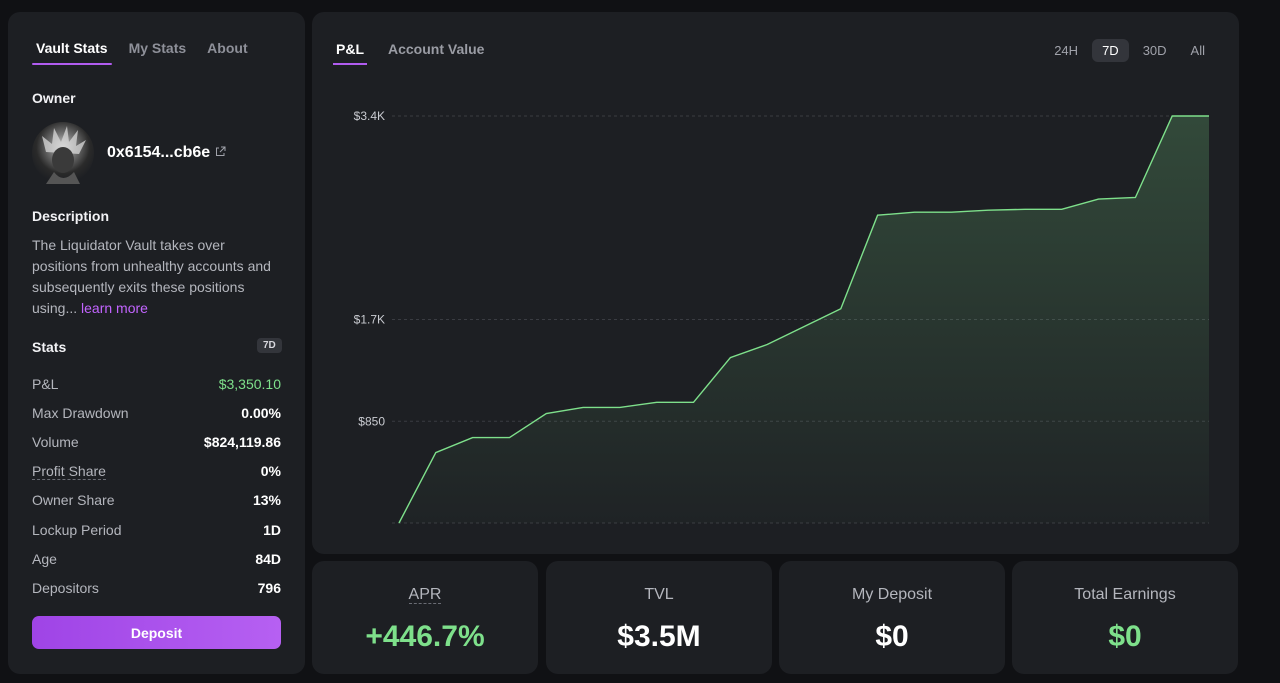 This screenshot has height=683, width=1280. Describe the element at coordinates (892, 636) in the screenshot. I see `my-deposit-value: $0` at that location.